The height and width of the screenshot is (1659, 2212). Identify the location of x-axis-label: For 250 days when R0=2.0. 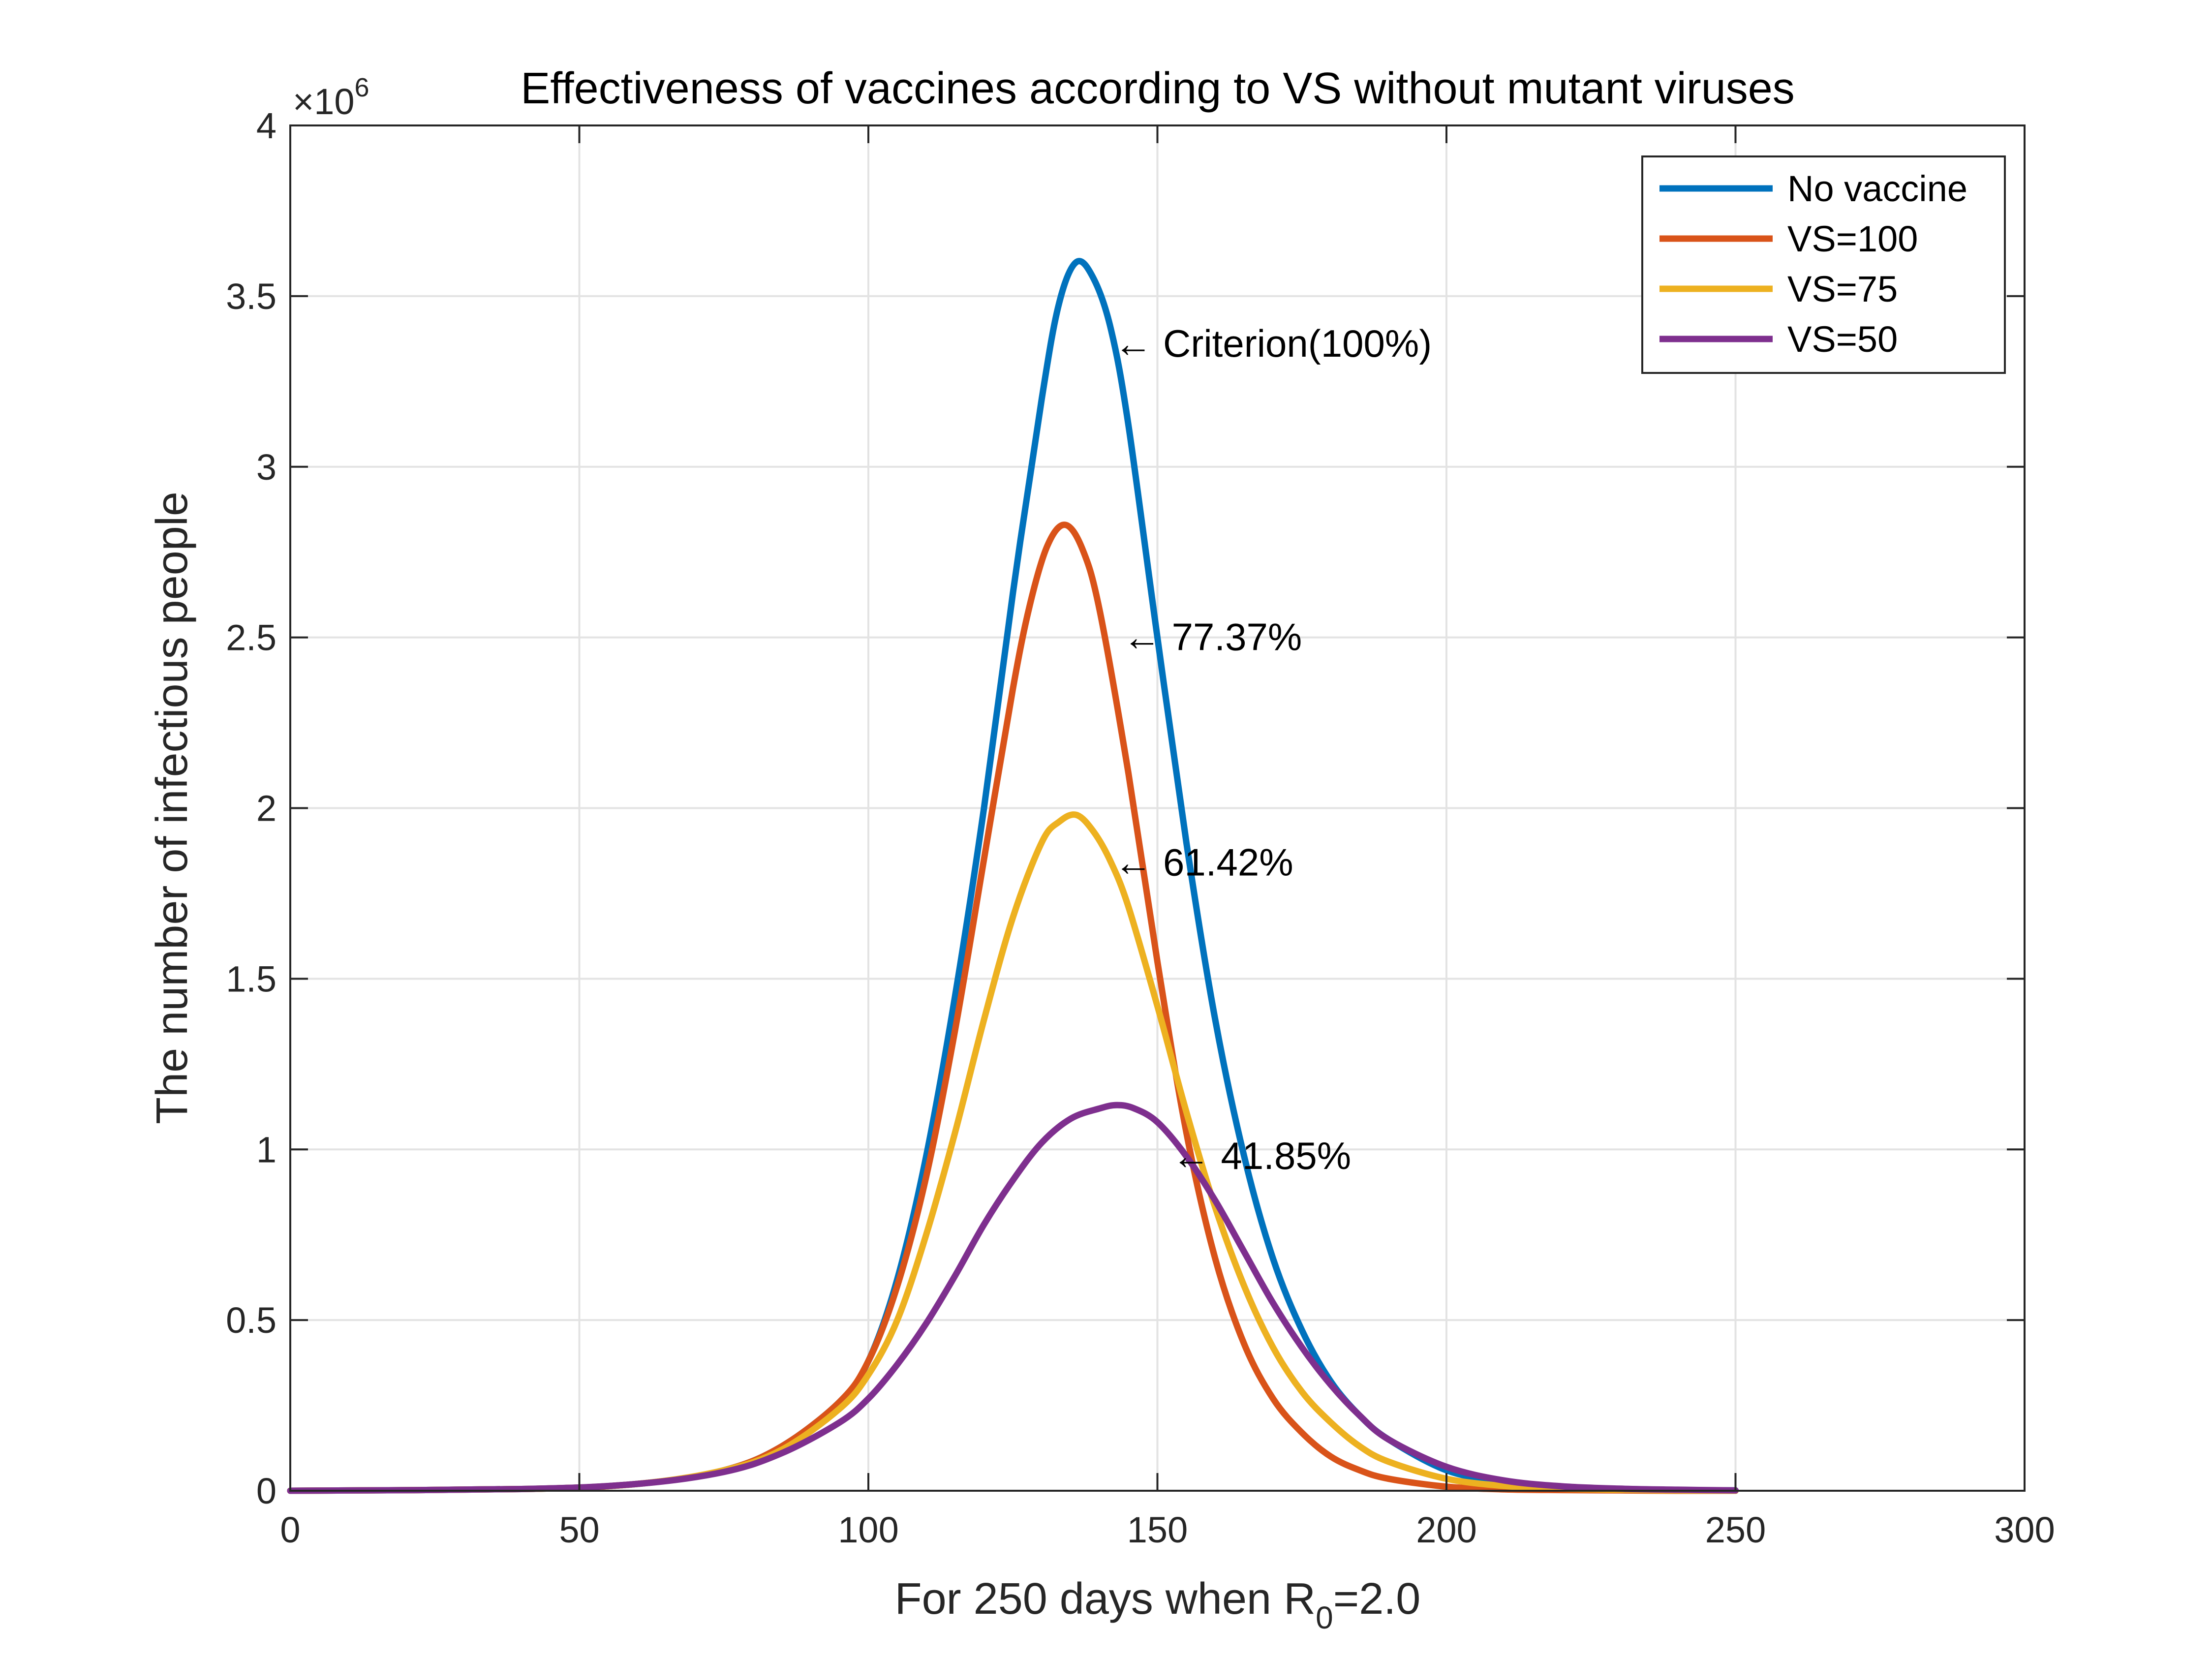
(1158, 1604).